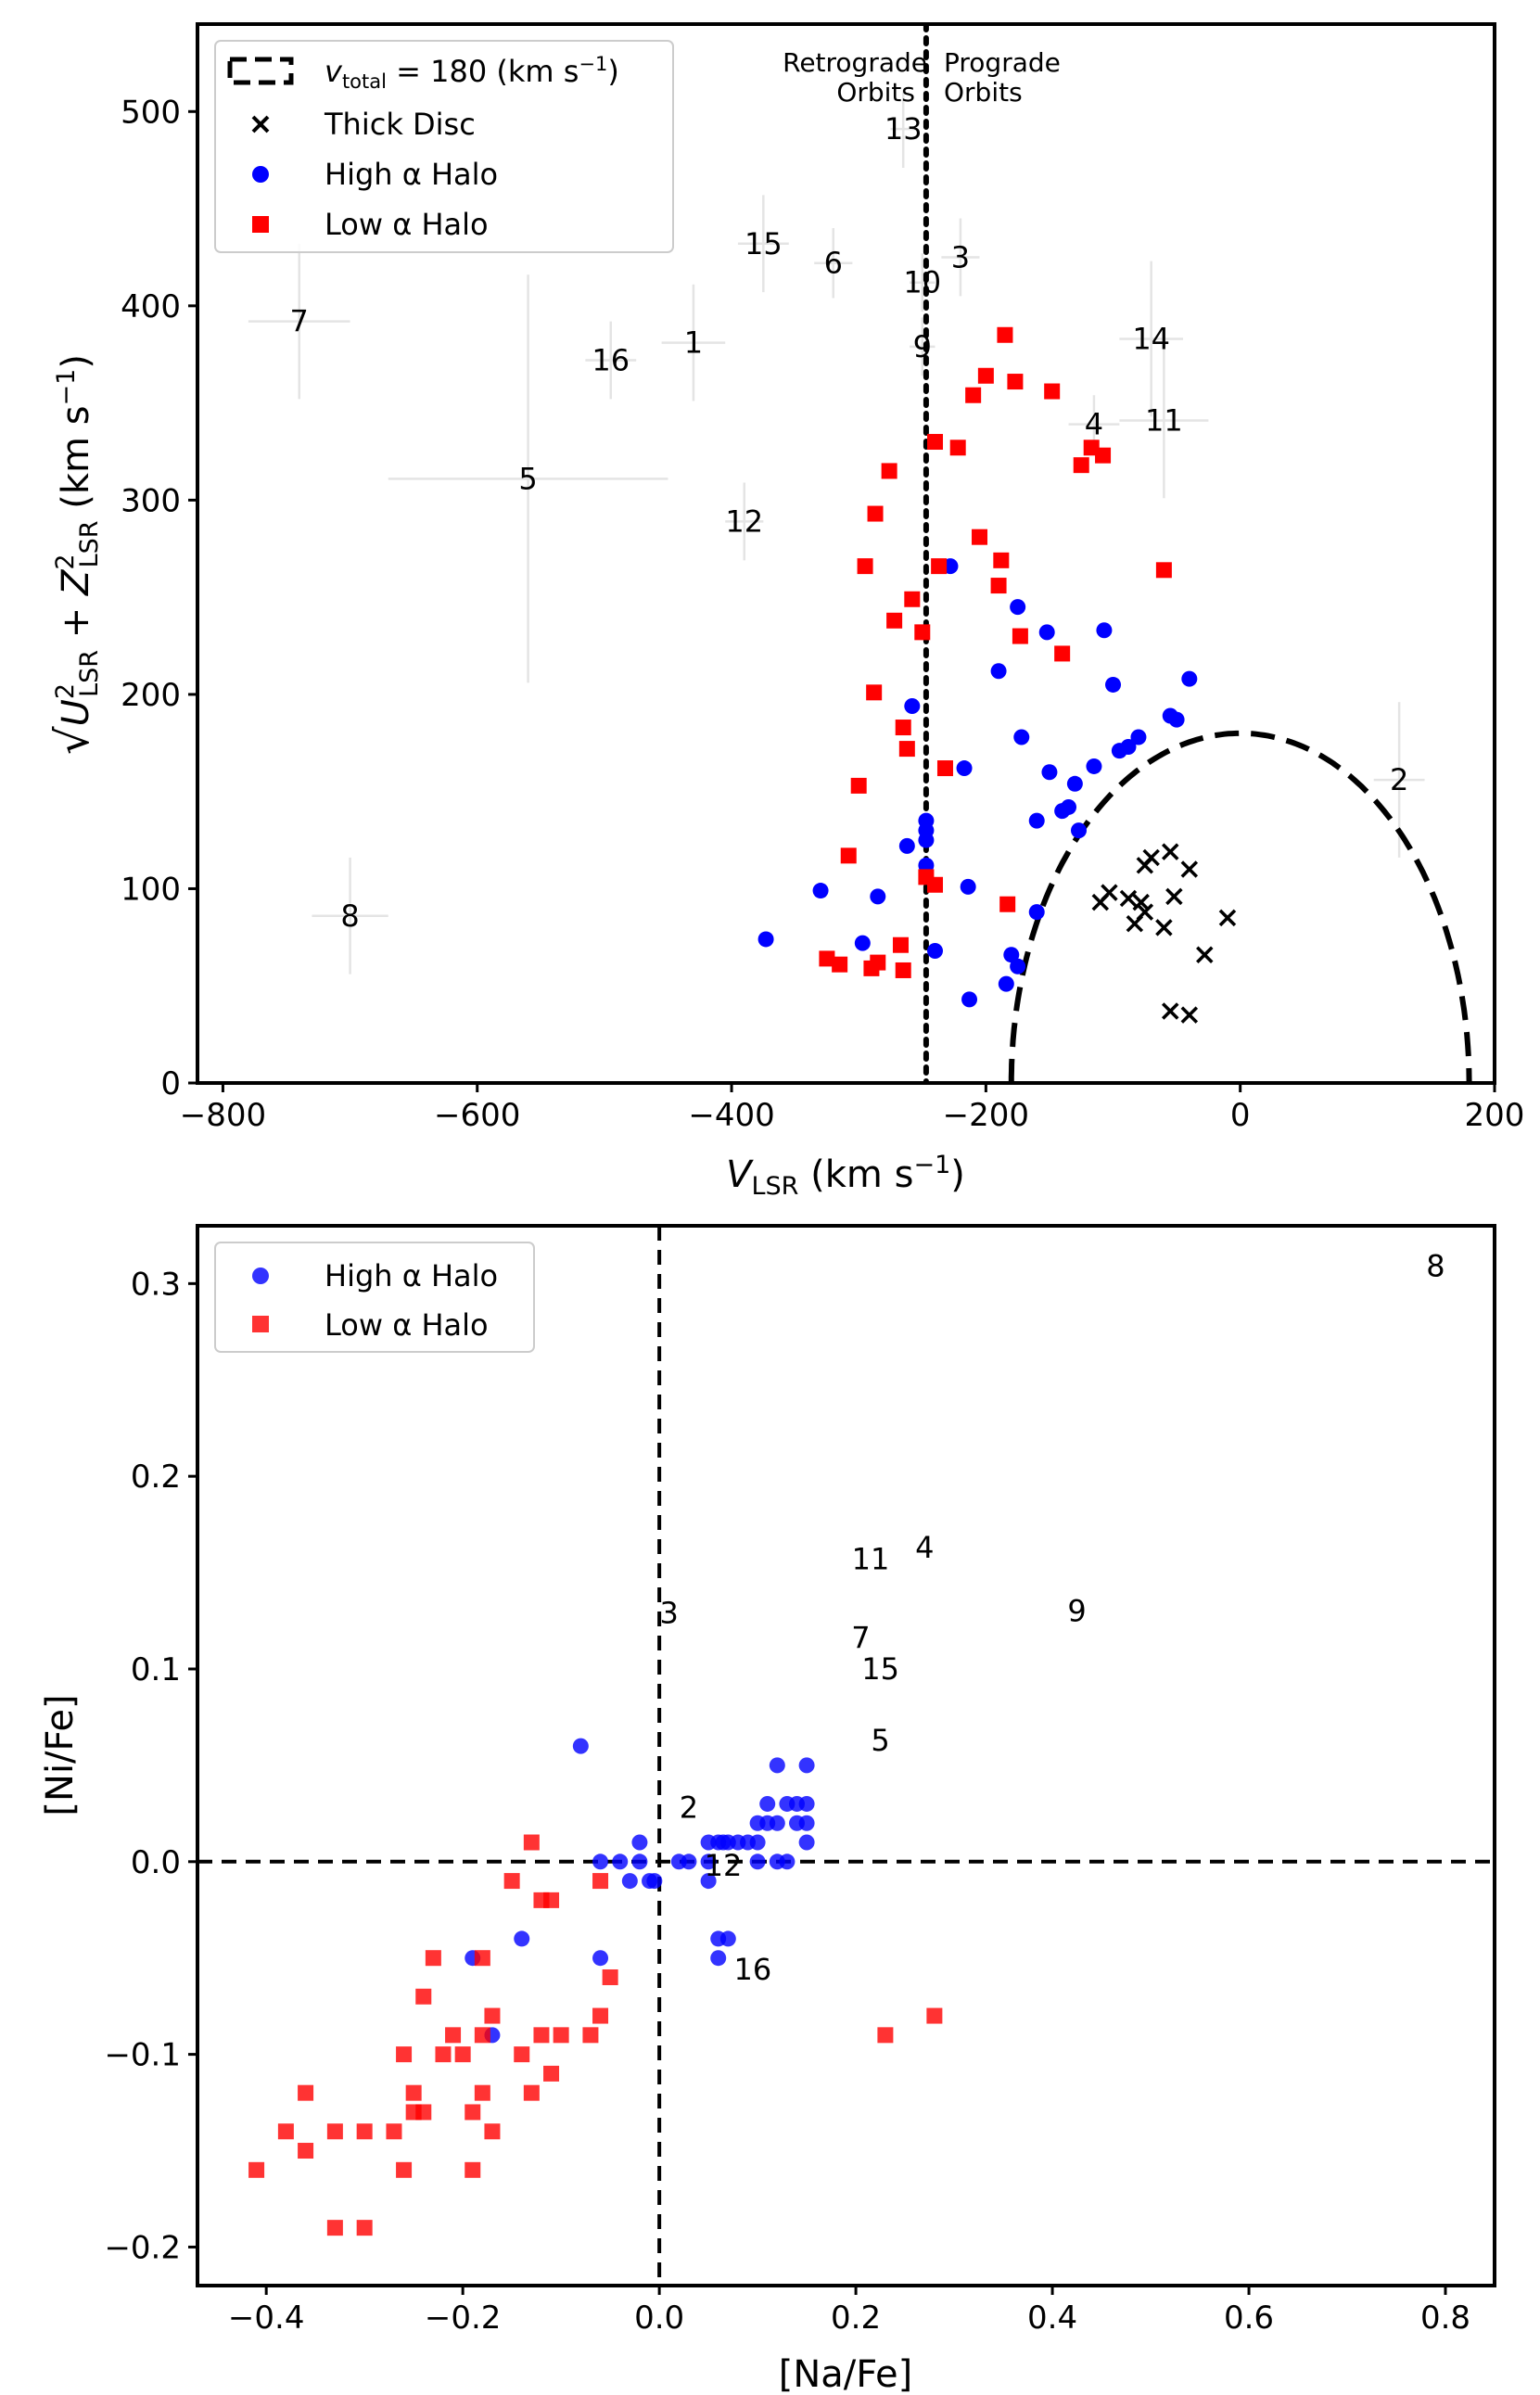  I want to click on y-tick-label: 0.0, so click(156, 1862).